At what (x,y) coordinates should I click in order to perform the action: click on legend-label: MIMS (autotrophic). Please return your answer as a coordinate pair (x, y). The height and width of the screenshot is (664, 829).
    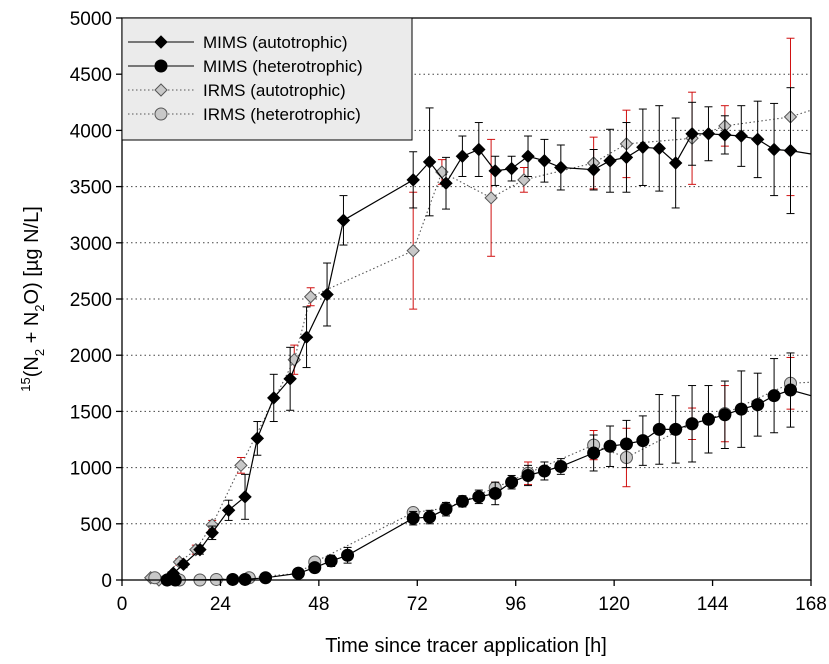
    Looking at the image, I should click on (275, 42).